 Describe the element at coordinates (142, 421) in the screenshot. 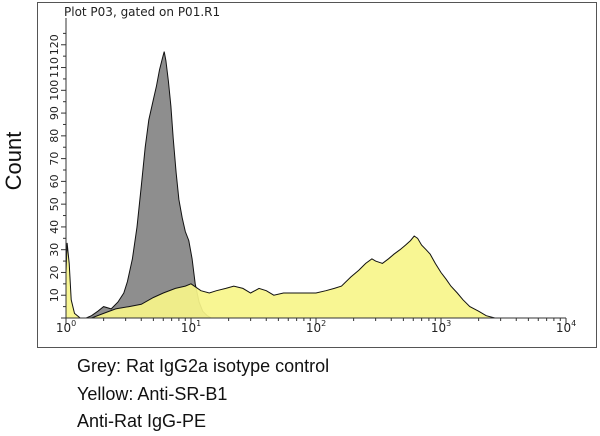

I see `caption-secondary-antibody: Anti-Rat IgG-PE` at that location.